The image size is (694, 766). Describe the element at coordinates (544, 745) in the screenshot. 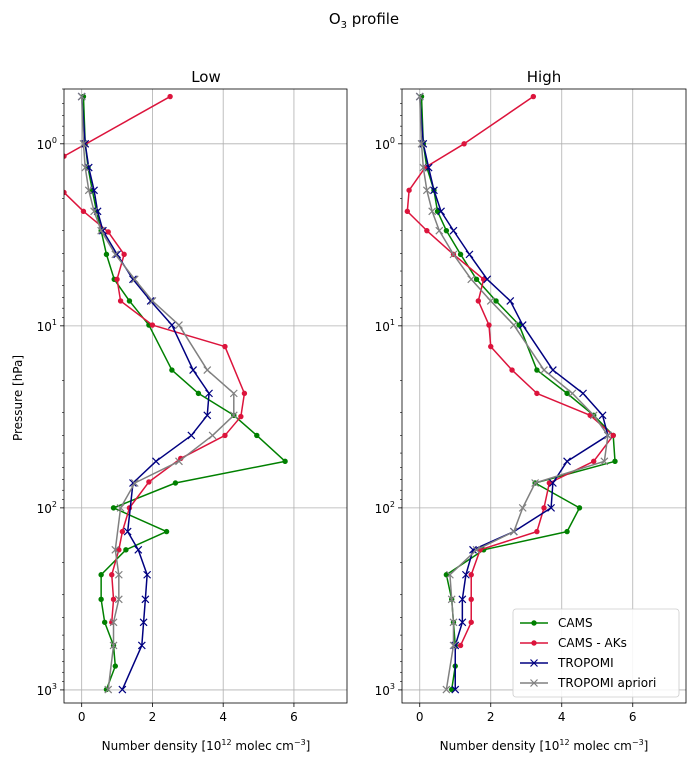

I see `panel-high-xlabel: Number density [1012 molec cm−3]` at that location.